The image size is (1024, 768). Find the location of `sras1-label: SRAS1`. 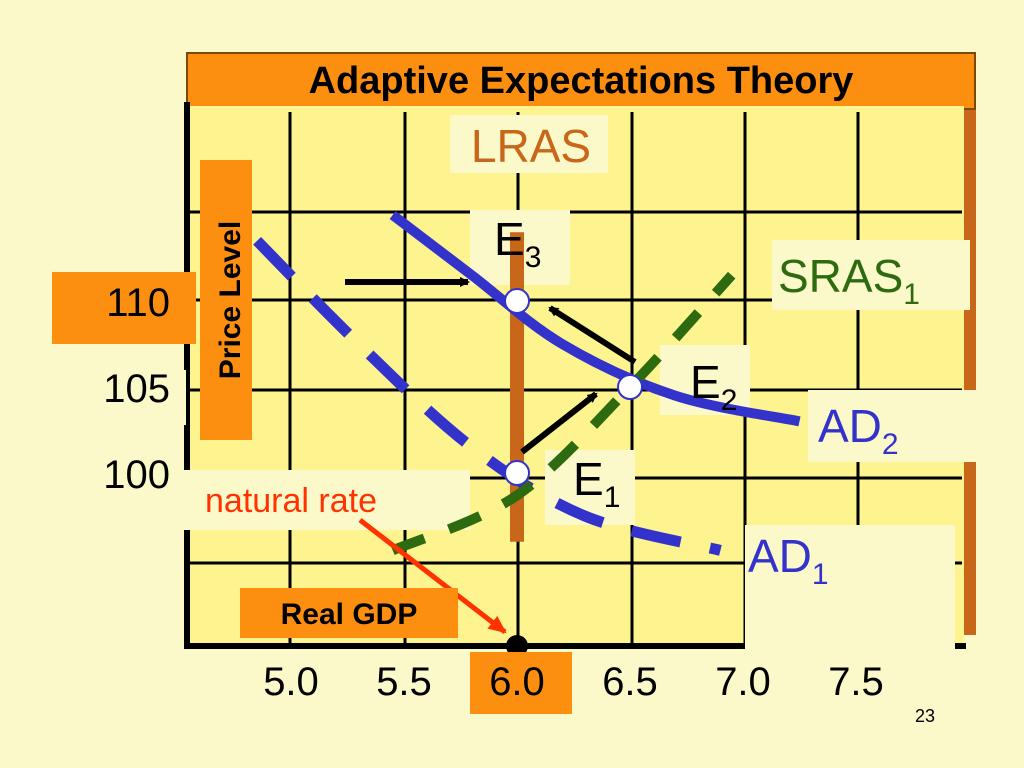

sras1-label: SRAS1 is located at coordinates (849, 280).